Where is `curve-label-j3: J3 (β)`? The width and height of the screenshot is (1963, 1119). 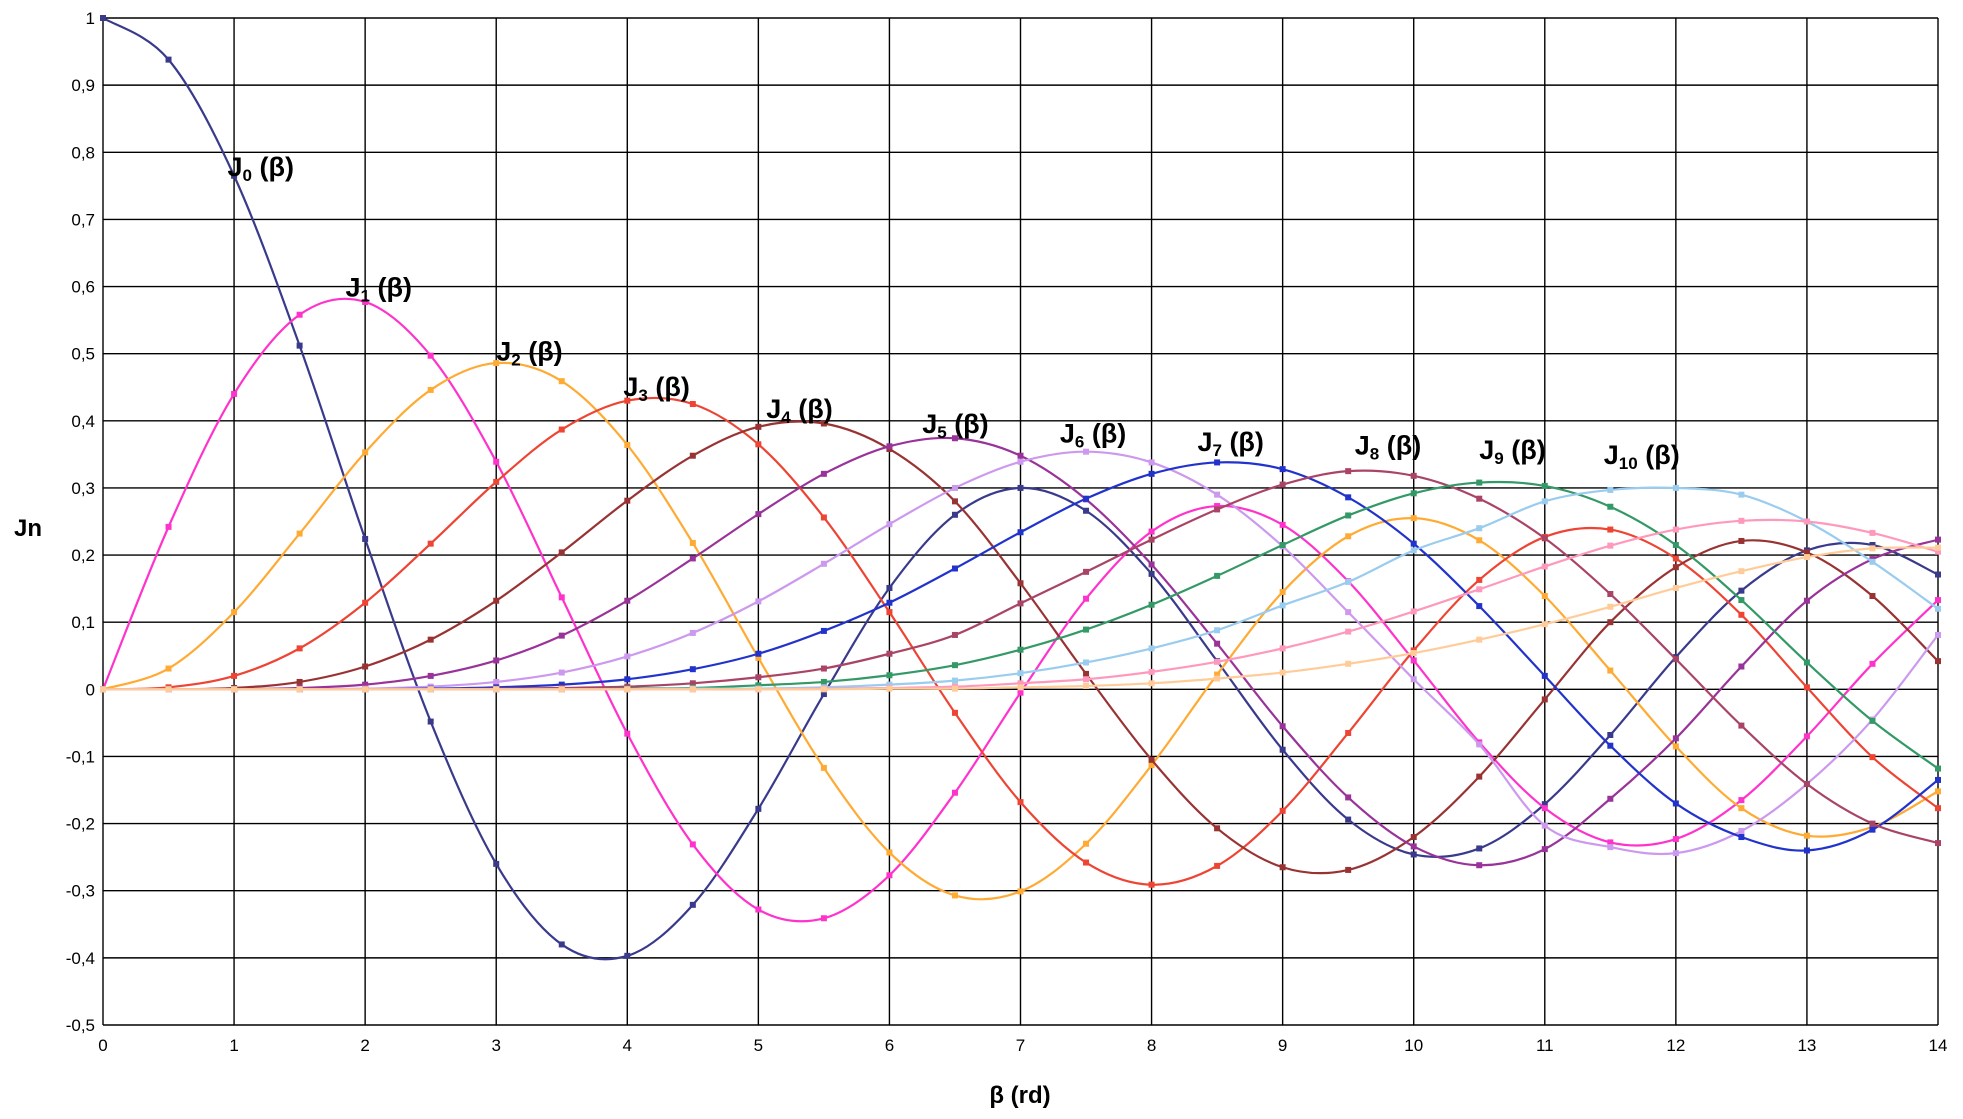
curve-label-j3: J3 (β) is located at coordinates (656, 388).